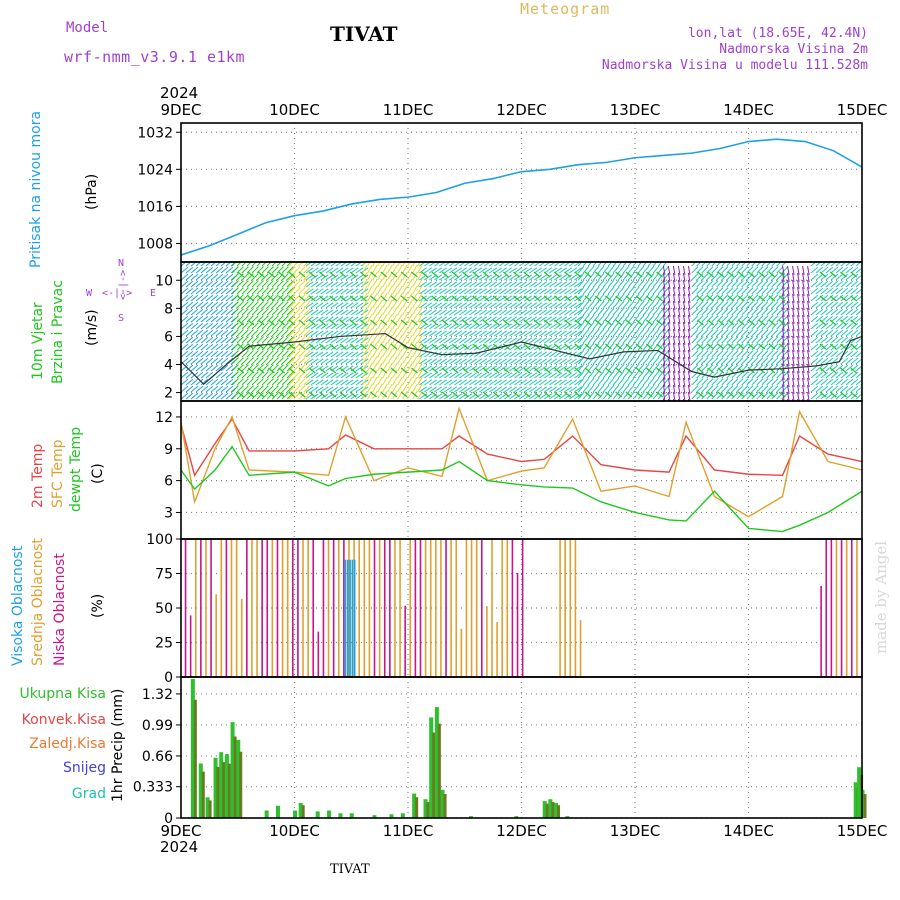 Image resolution: width=900 pixels, height=900 pixels. What do you see at coordinates (521, 489) in the screenshot?
I see `dewpt-line` at bounding box center [521, 489].